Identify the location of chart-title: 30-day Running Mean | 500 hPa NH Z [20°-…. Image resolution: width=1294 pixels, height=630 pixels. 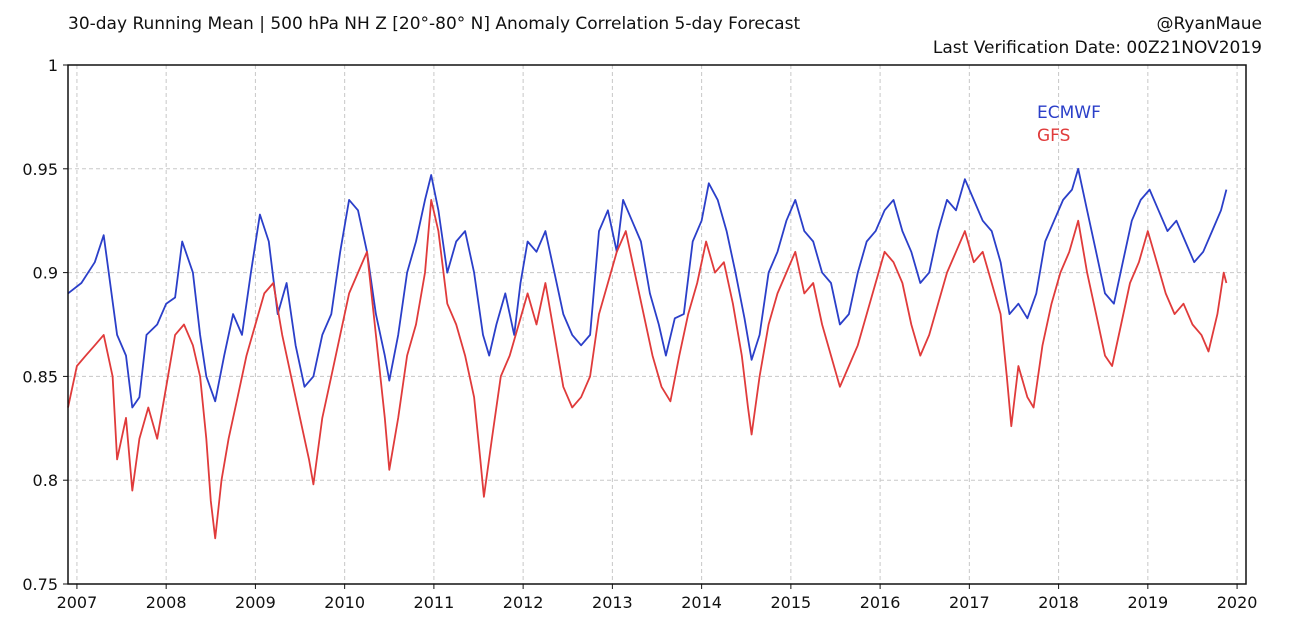
(434, 24).